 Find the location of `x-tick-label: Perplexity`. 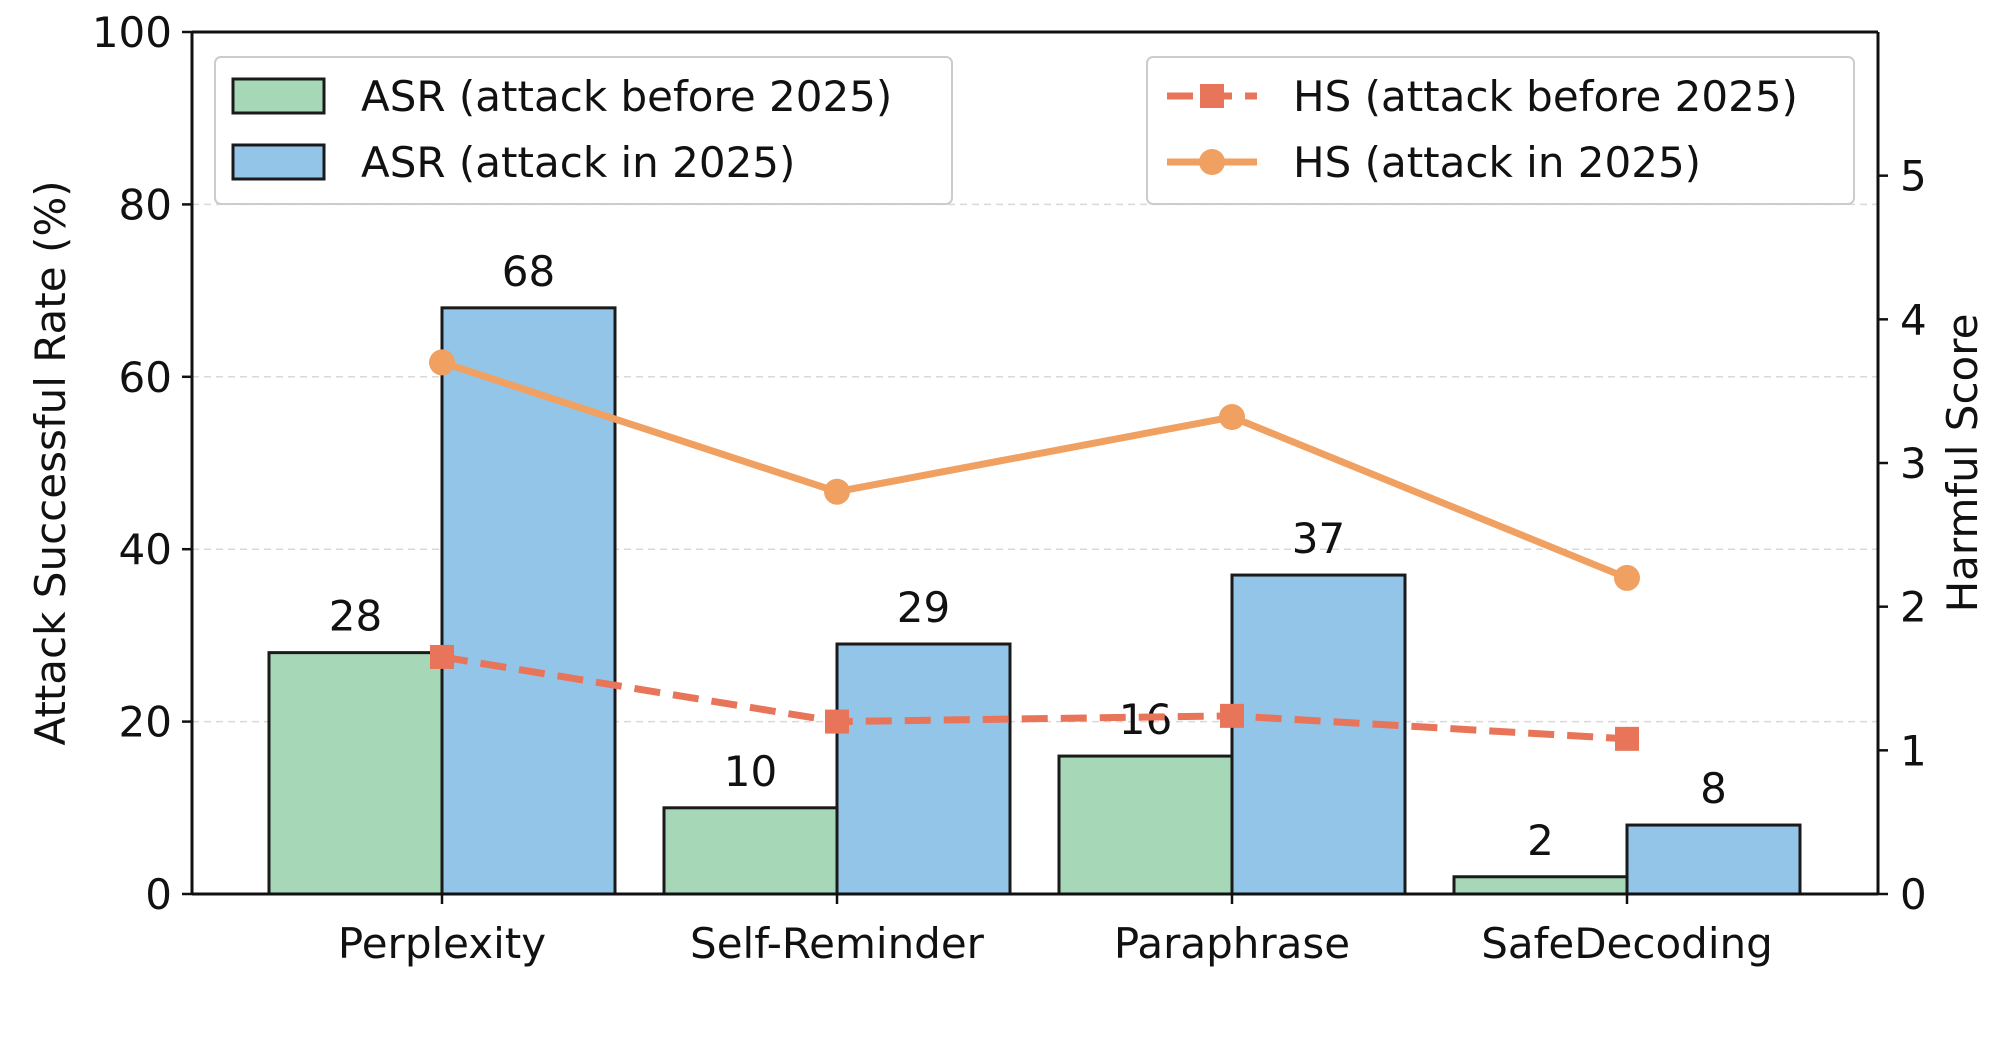

x-tick-label: Perplexity is located at coordinates (442, 943).